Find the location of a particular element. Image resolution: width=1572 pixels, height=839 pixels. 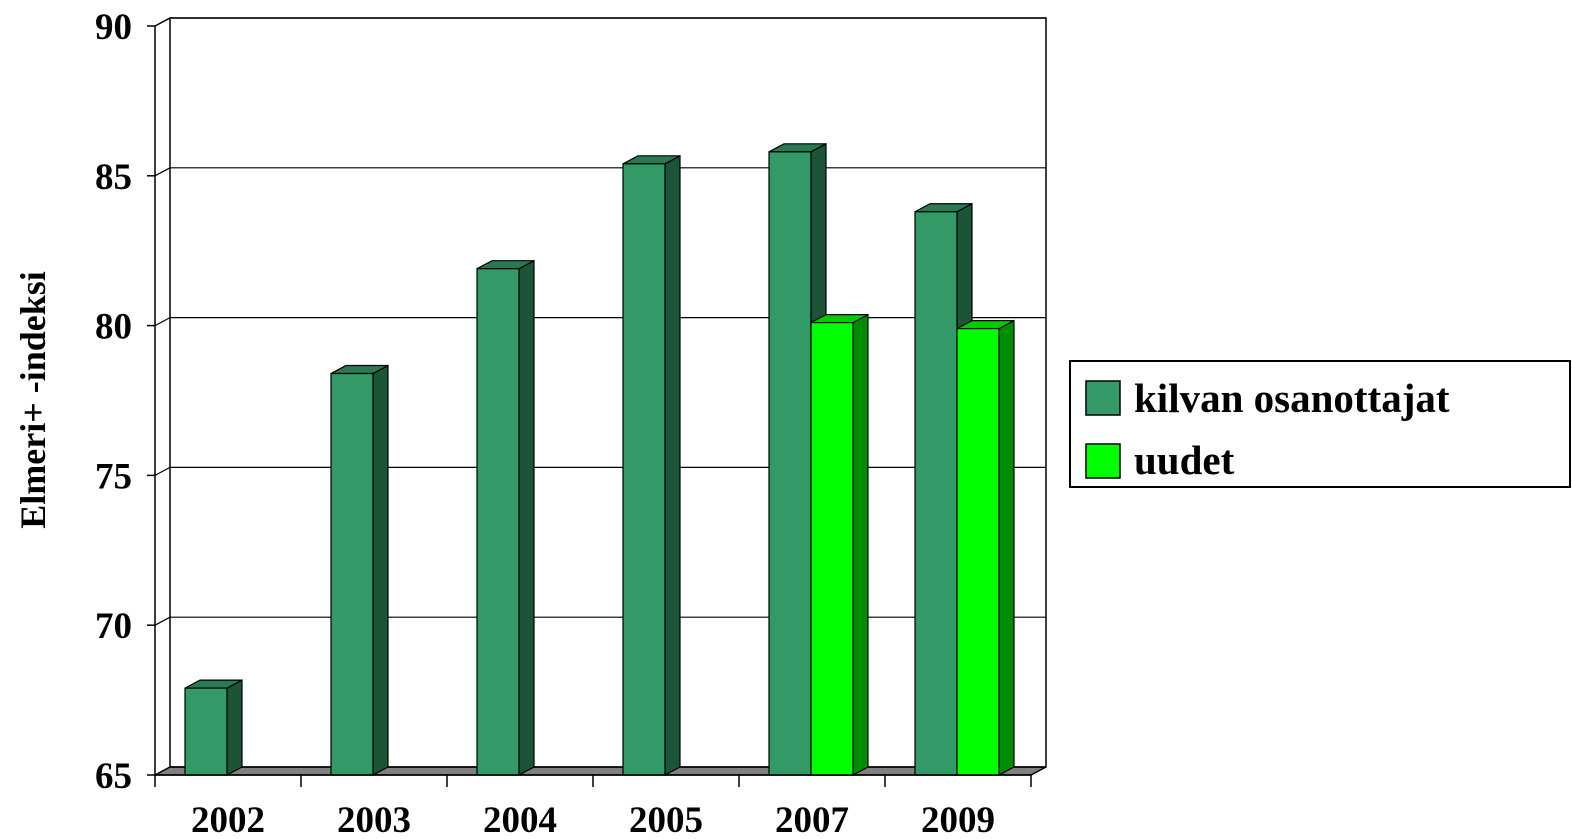

legend-swatch-kilvan-osanottajat is located at coordinates (1103, 398).